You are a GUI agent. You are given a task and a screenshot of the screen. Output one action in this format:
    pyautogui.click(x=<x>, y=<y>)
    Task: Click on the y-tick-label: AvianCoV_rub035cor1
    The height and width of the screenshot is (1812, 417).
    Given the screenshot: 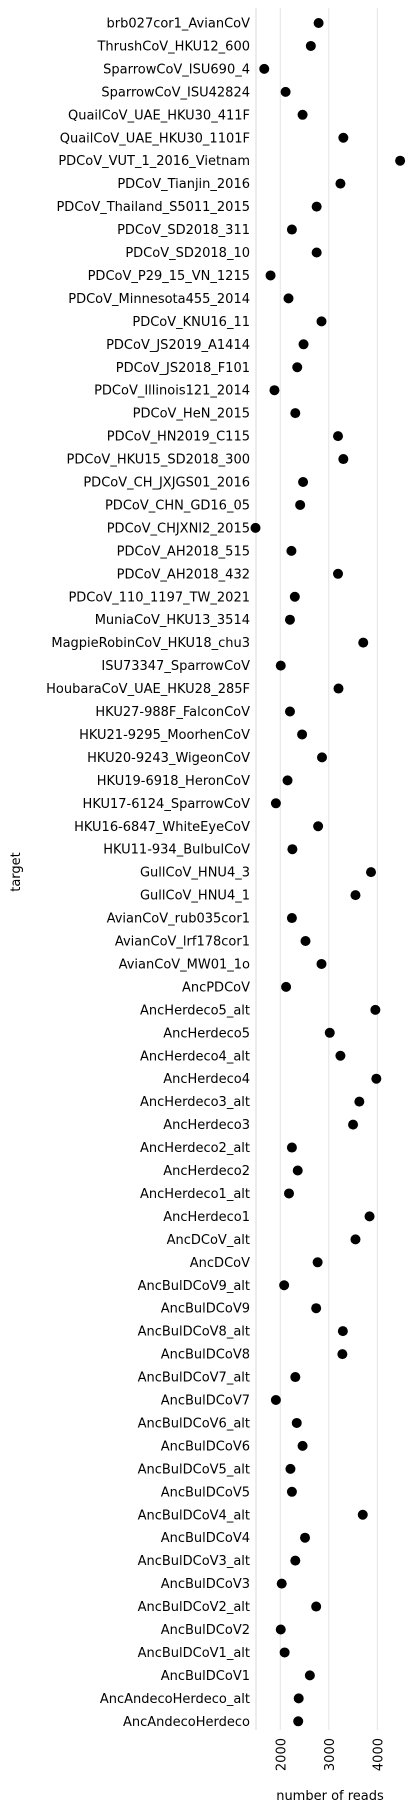 What is the action you would take?
    pyautogui.click(x=178, y=919)
    